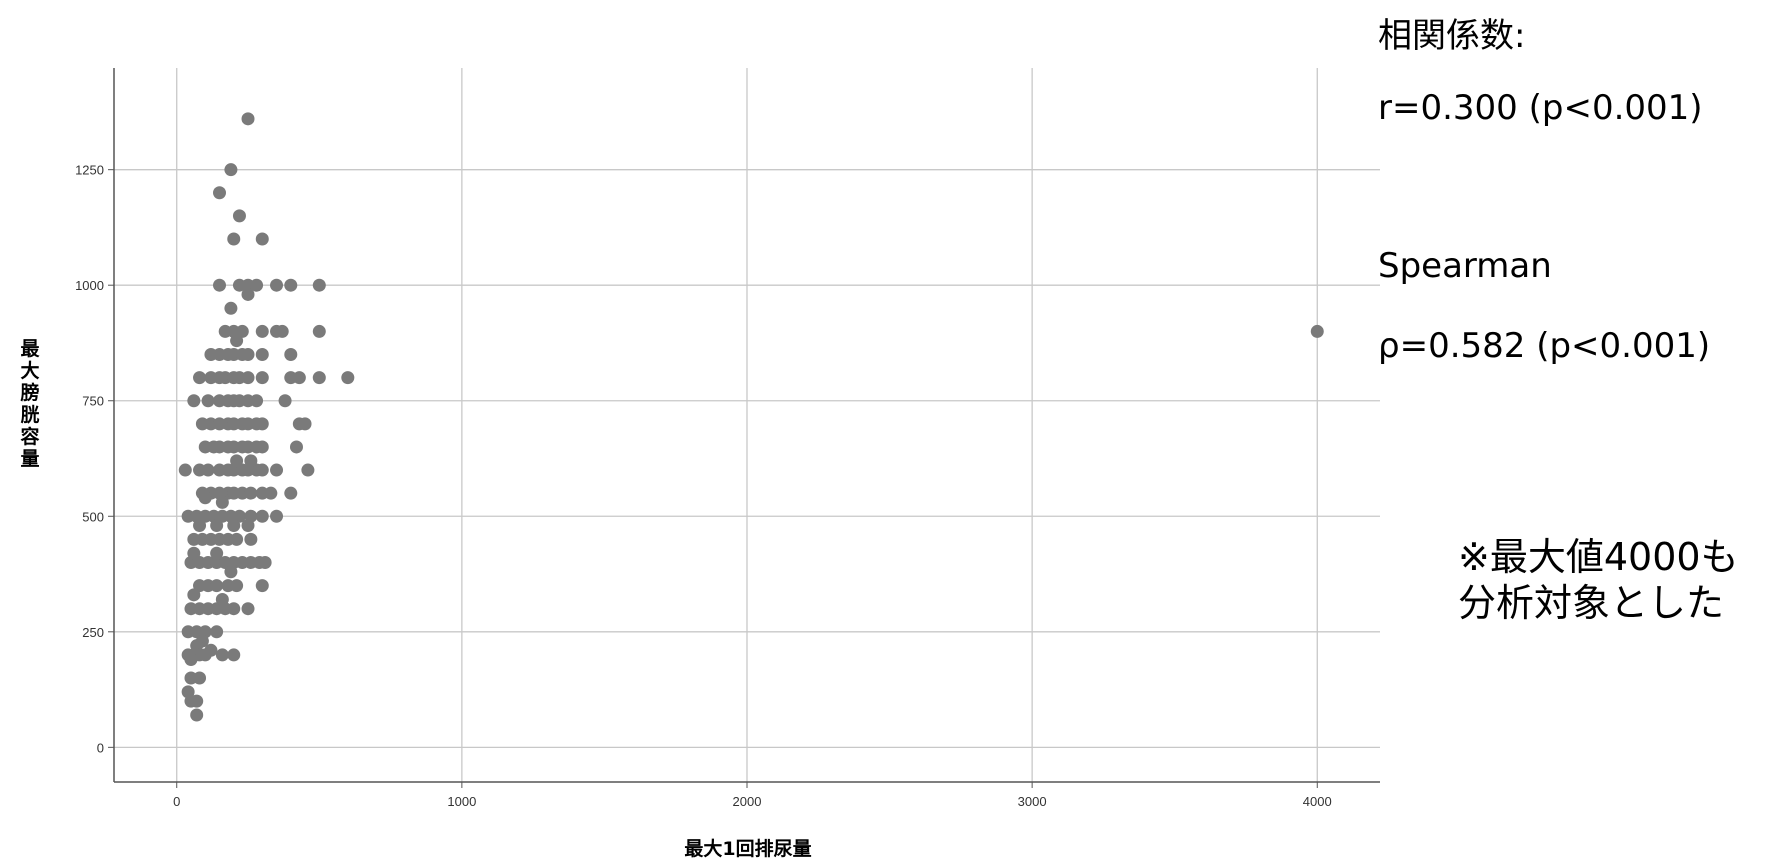 This screenshot has width=1789, height=864. Describe the element at coordinates (1032, 801) in the screenshot. I see `x-tick-label: 3000` at that location.